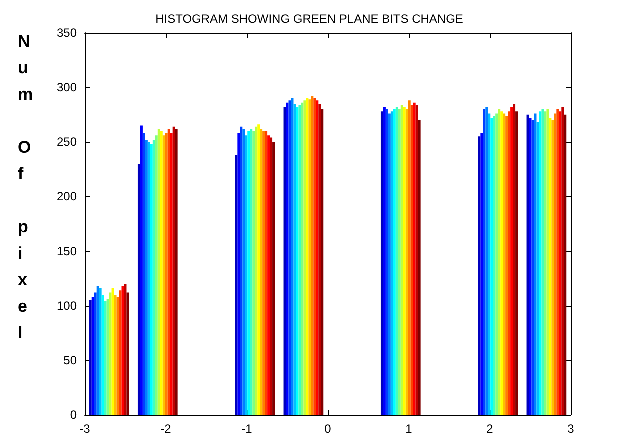 This screenshot has height=439, width=619. What do you see at coordinates (571, 429) in the screenshot?
I see `x-tick-label: 3` at bounding box center [571, 429].